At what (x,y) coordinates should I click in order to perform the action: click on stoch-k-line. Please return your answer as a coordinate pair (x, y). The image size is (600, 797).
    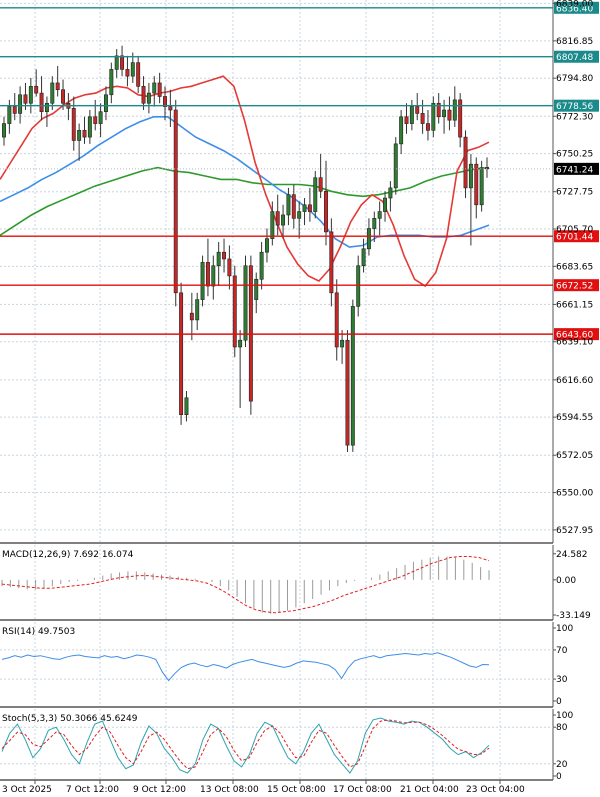
    Looking at the image, I should click on (245, 745).